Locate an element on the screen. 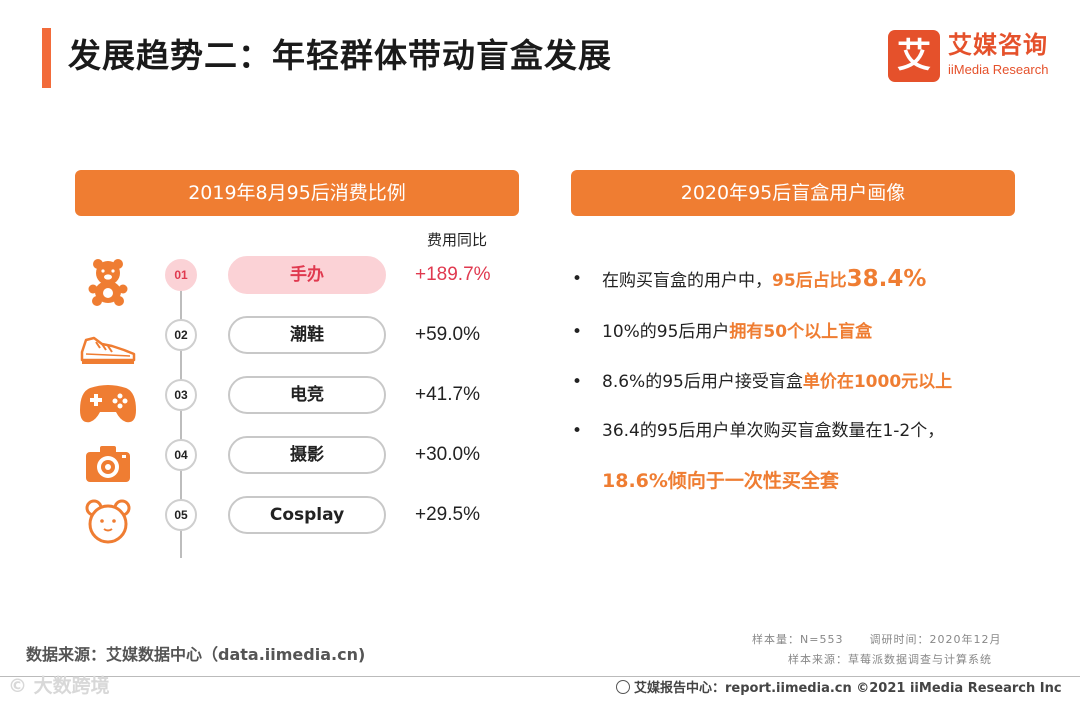  growth-value-sneakers: +59.0% is located at coordinates (447, 334).